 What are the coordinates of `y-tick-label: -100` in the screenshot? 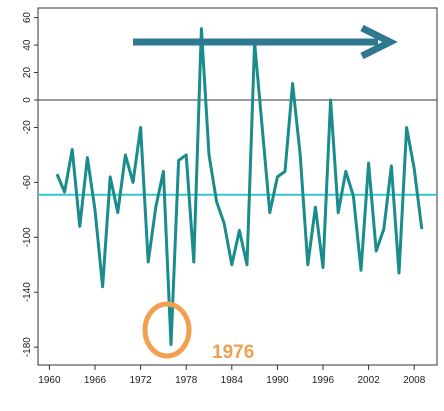 It's located at (27, 237).